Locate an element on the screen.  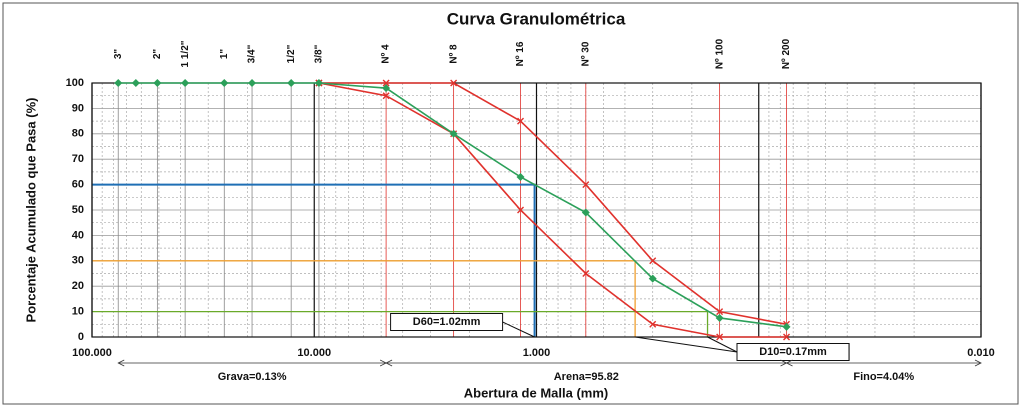
arrow-head is located at coordinates (883, 363).